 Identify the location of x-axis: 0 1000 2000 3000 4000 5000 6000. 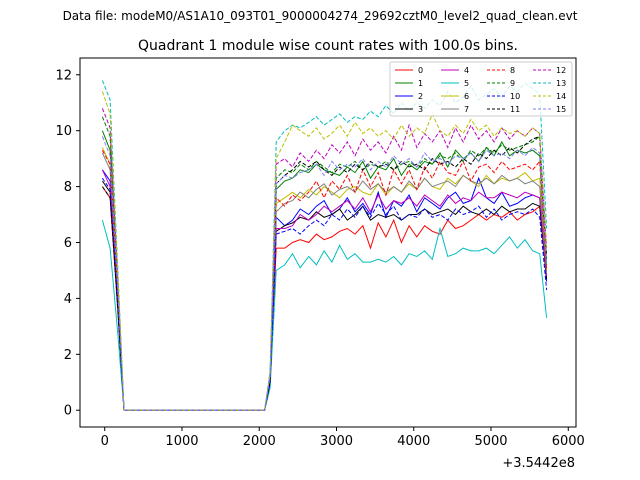
(343, 438).